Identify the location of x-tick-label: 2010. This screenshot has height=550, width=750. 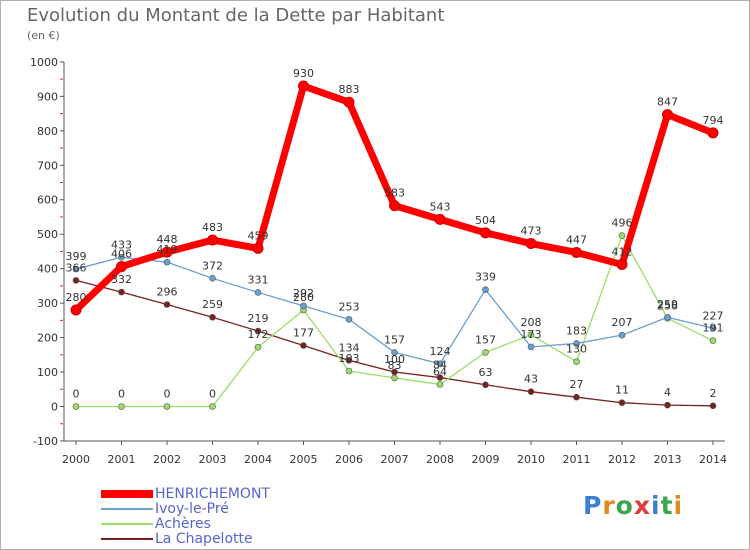
(531, 459).